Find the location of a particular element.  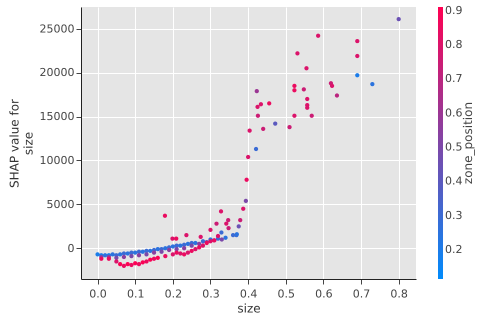

color-bar-label: 0.9 is located at coordinates (453, 10).